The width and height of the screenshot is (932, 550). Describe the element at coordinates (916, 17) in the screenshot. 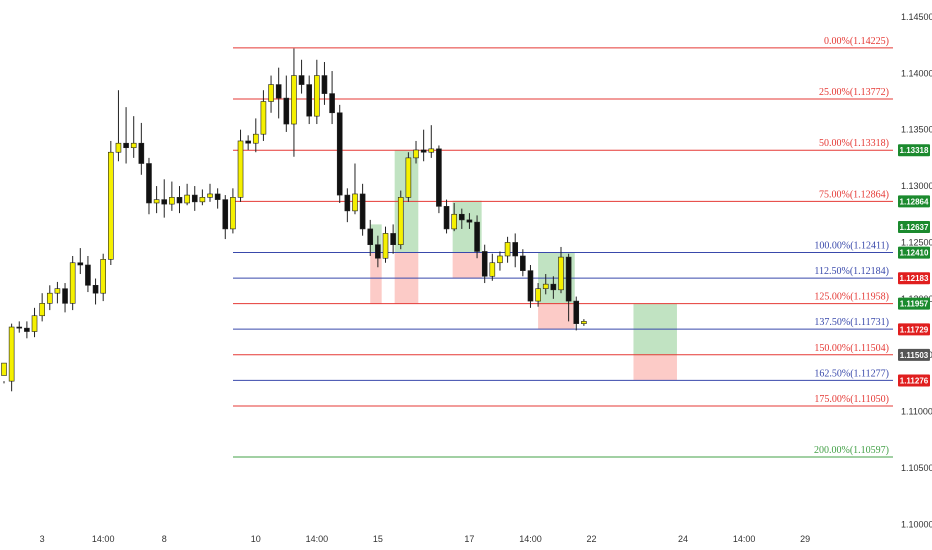

I see `y-tick-label-0: 1.14500` at that location.